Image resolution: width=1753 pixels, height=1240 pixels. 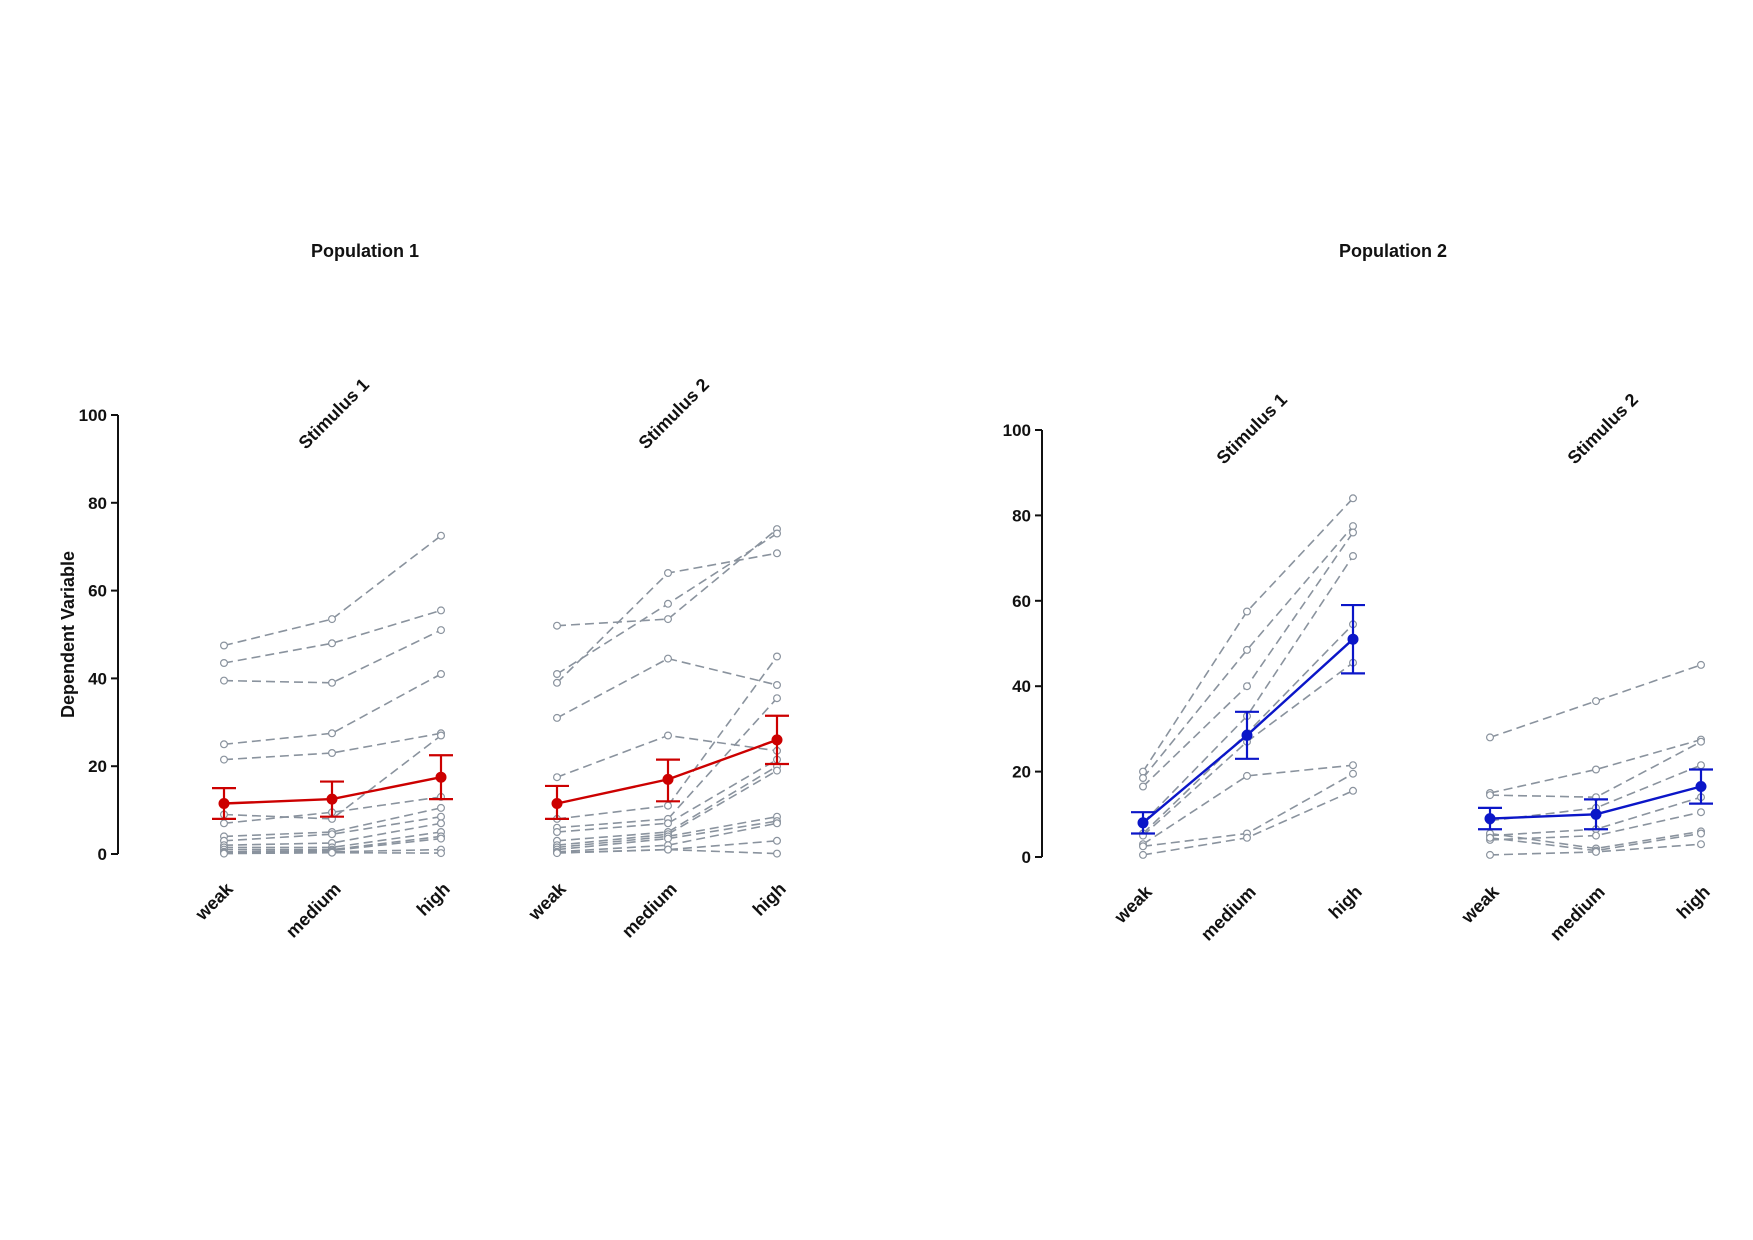 I want to click on panel-title: Stimulus 1, so click(x=334, y=414).